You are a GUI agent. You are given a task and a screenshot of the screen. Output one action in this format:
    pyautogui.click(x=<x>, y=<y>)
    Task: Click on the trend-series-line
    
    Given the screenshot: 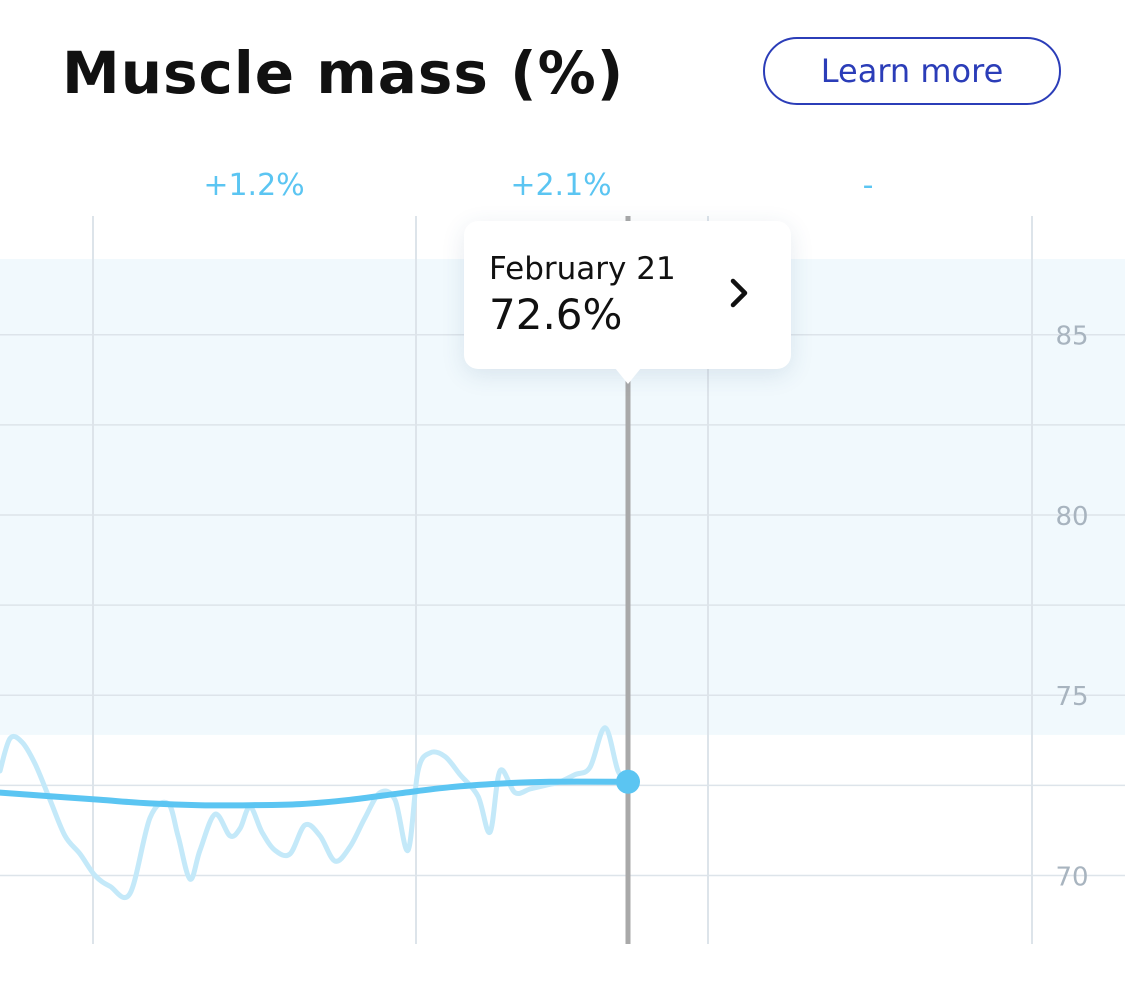 What is the action you would take?
    pyautogui.click(x=315, y=793)
    